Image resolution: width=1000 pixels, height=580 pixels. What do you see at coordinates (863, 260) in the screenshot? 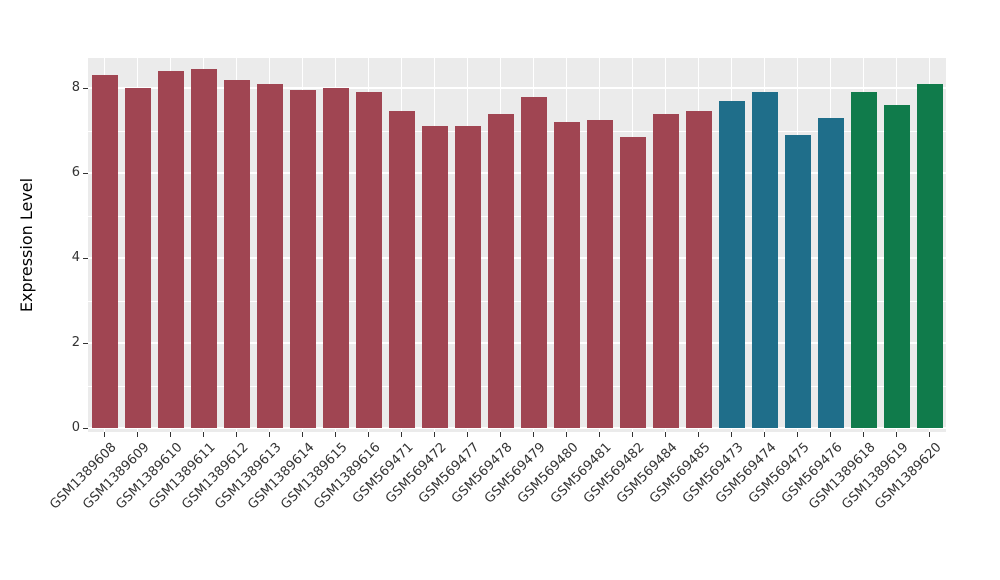
I see `bar-GSM1389618` at bounding box center [863, 260].